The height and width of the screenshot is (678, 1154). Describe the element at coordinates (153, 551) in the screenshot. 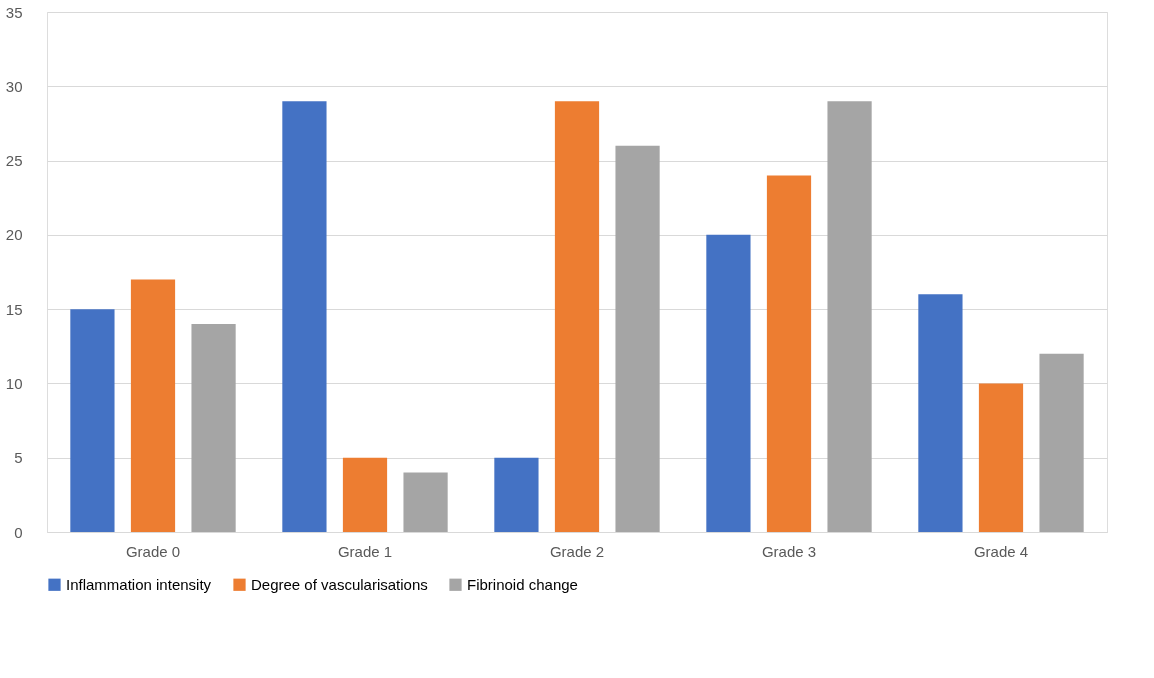

I see `x-tick-label: Grade 0` at that location.